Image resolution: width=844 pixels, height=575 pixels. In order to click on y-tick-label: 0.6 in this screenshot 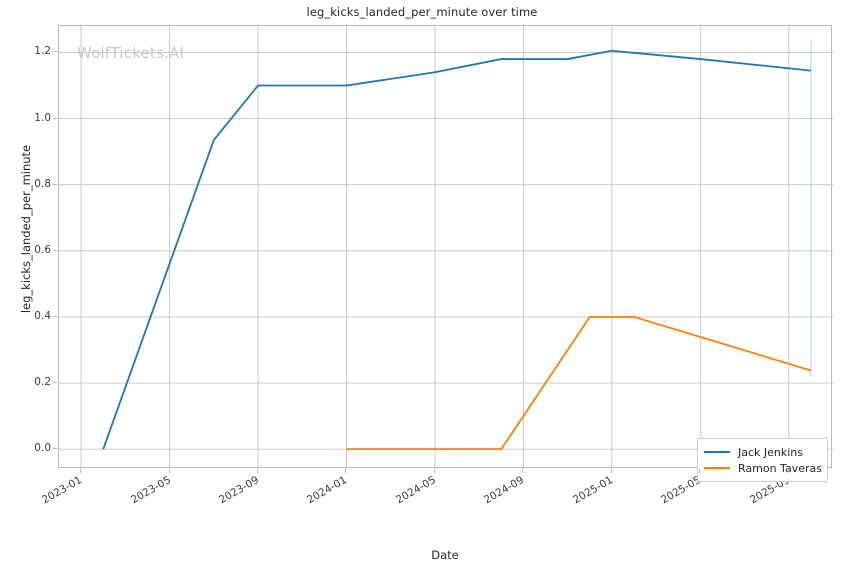, I will do `click(42, 249)`.